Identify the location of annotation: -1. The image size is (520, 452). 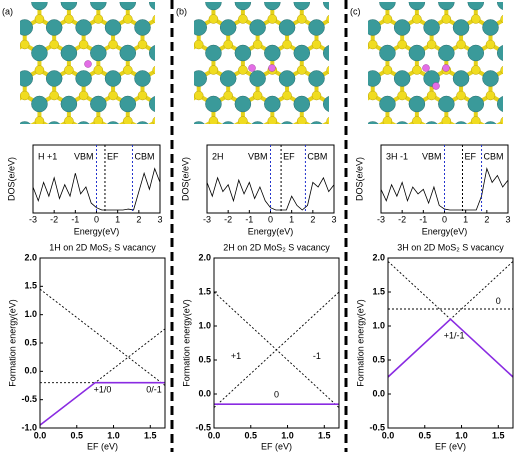
(317, 356).